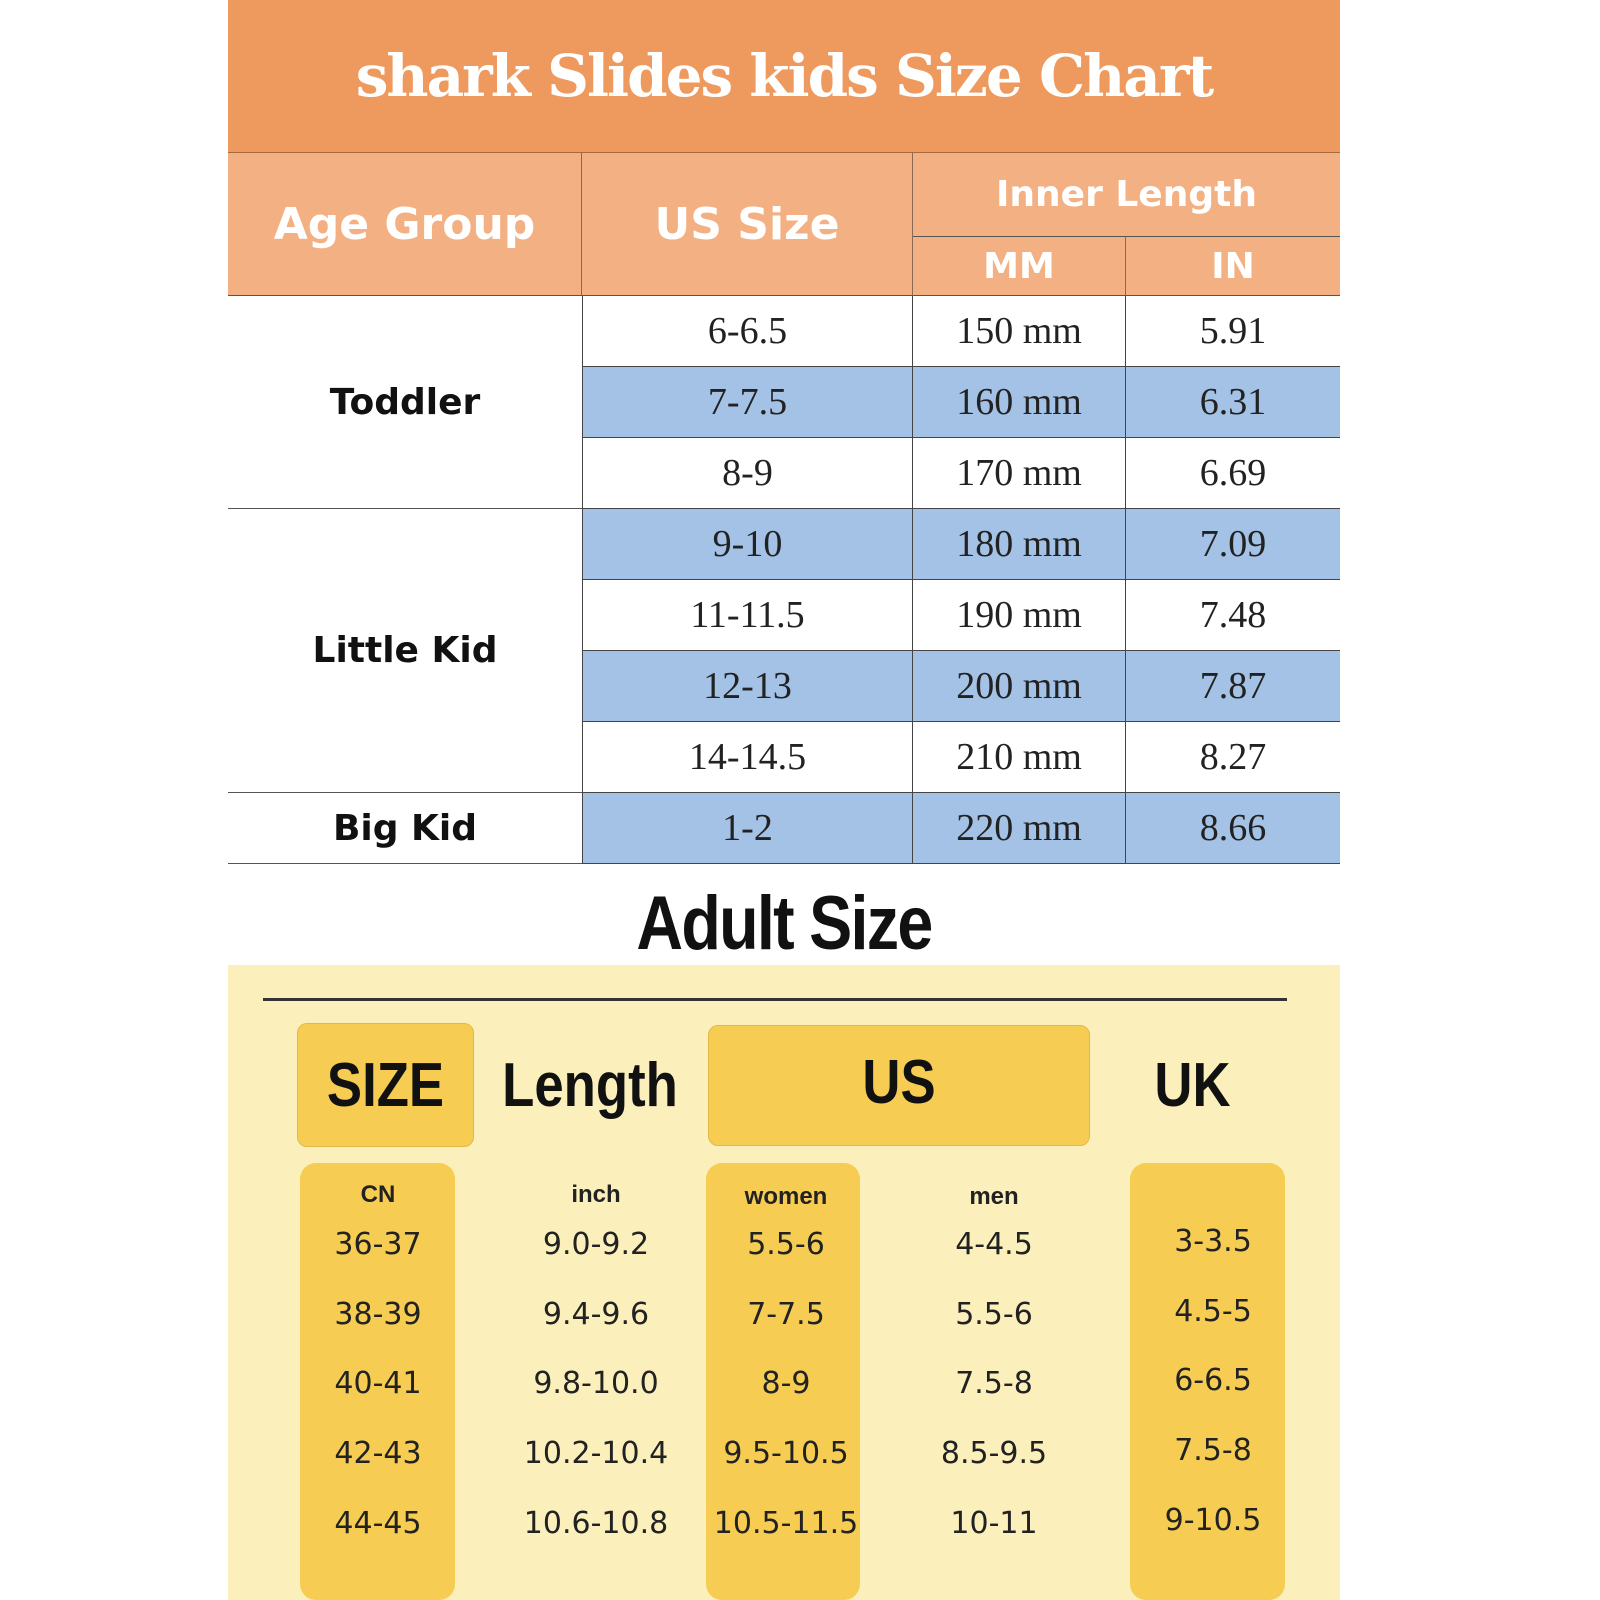 Image resolution: width=1600 pixels, height=1600 pixels. I want to click on adult-cell-uk: 3-3.5, so click(1213, 1241).